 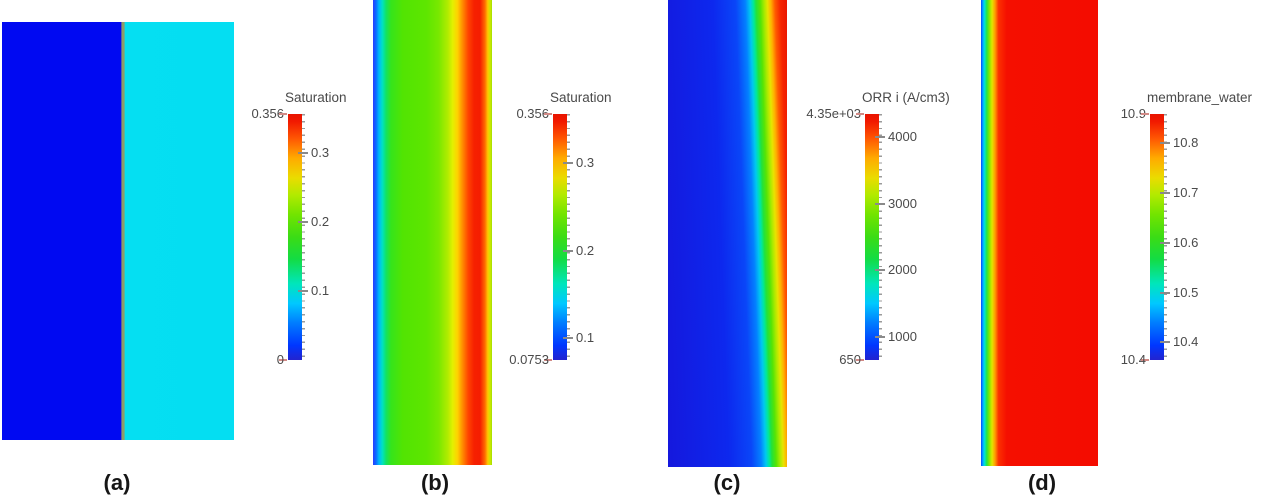 What do you see at coordinates (548, 360) in the screenshot?
I see `colorbar-b-min-tick` at bounding box center [548, 360].